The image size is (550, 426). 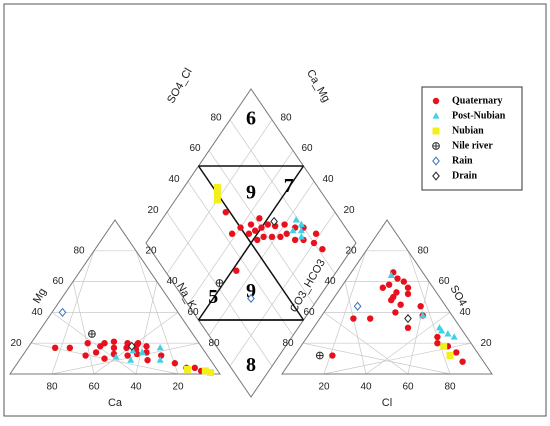 What do you see at coordinates (115, 297) in the screenshot?
I see `cation-triangle-frame` at bounding box center [115, 297].